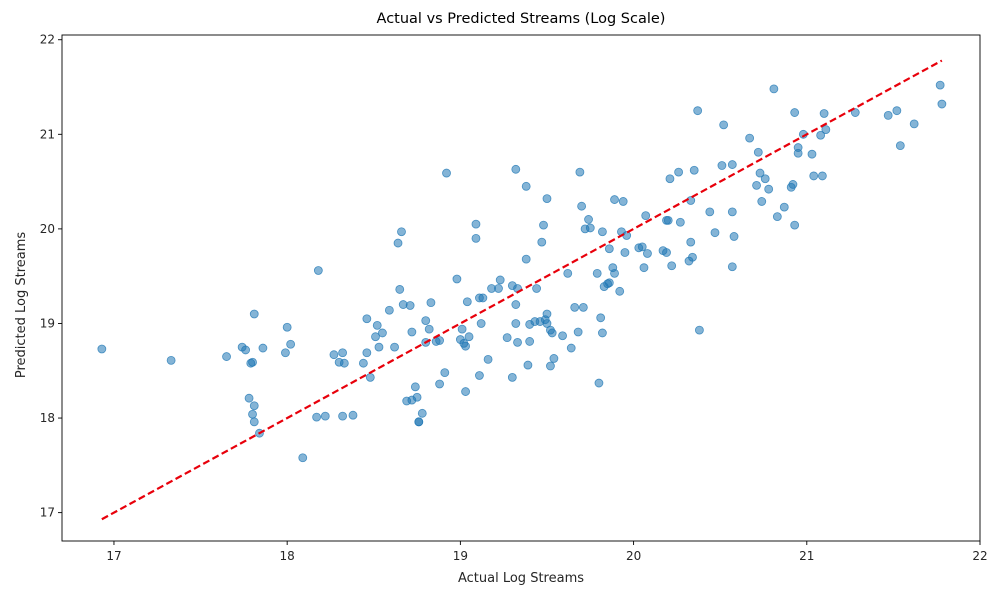 This screenshot has width=1000, height=600. What do you see at coordinates (521, 19) in the screenshot?
I see `chart-title: Actual vs Predicted Streams (Log Scale)` at bounding box center [521, 19].